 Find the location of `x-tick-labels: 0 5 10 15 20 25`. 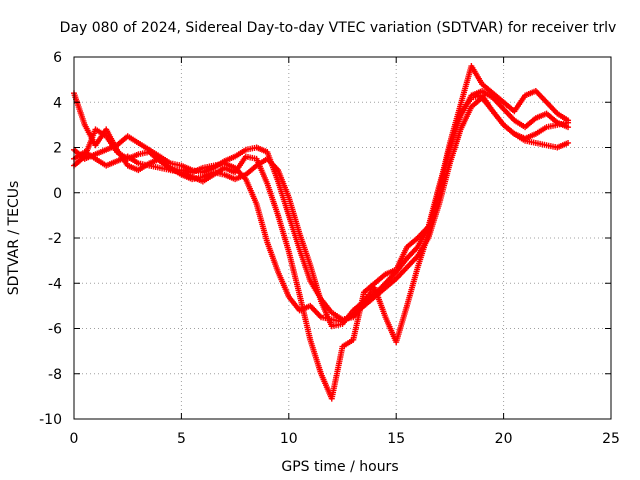

x-tick-labels: 0 5 10 15 20 25 is located at coordinates (345, 439).